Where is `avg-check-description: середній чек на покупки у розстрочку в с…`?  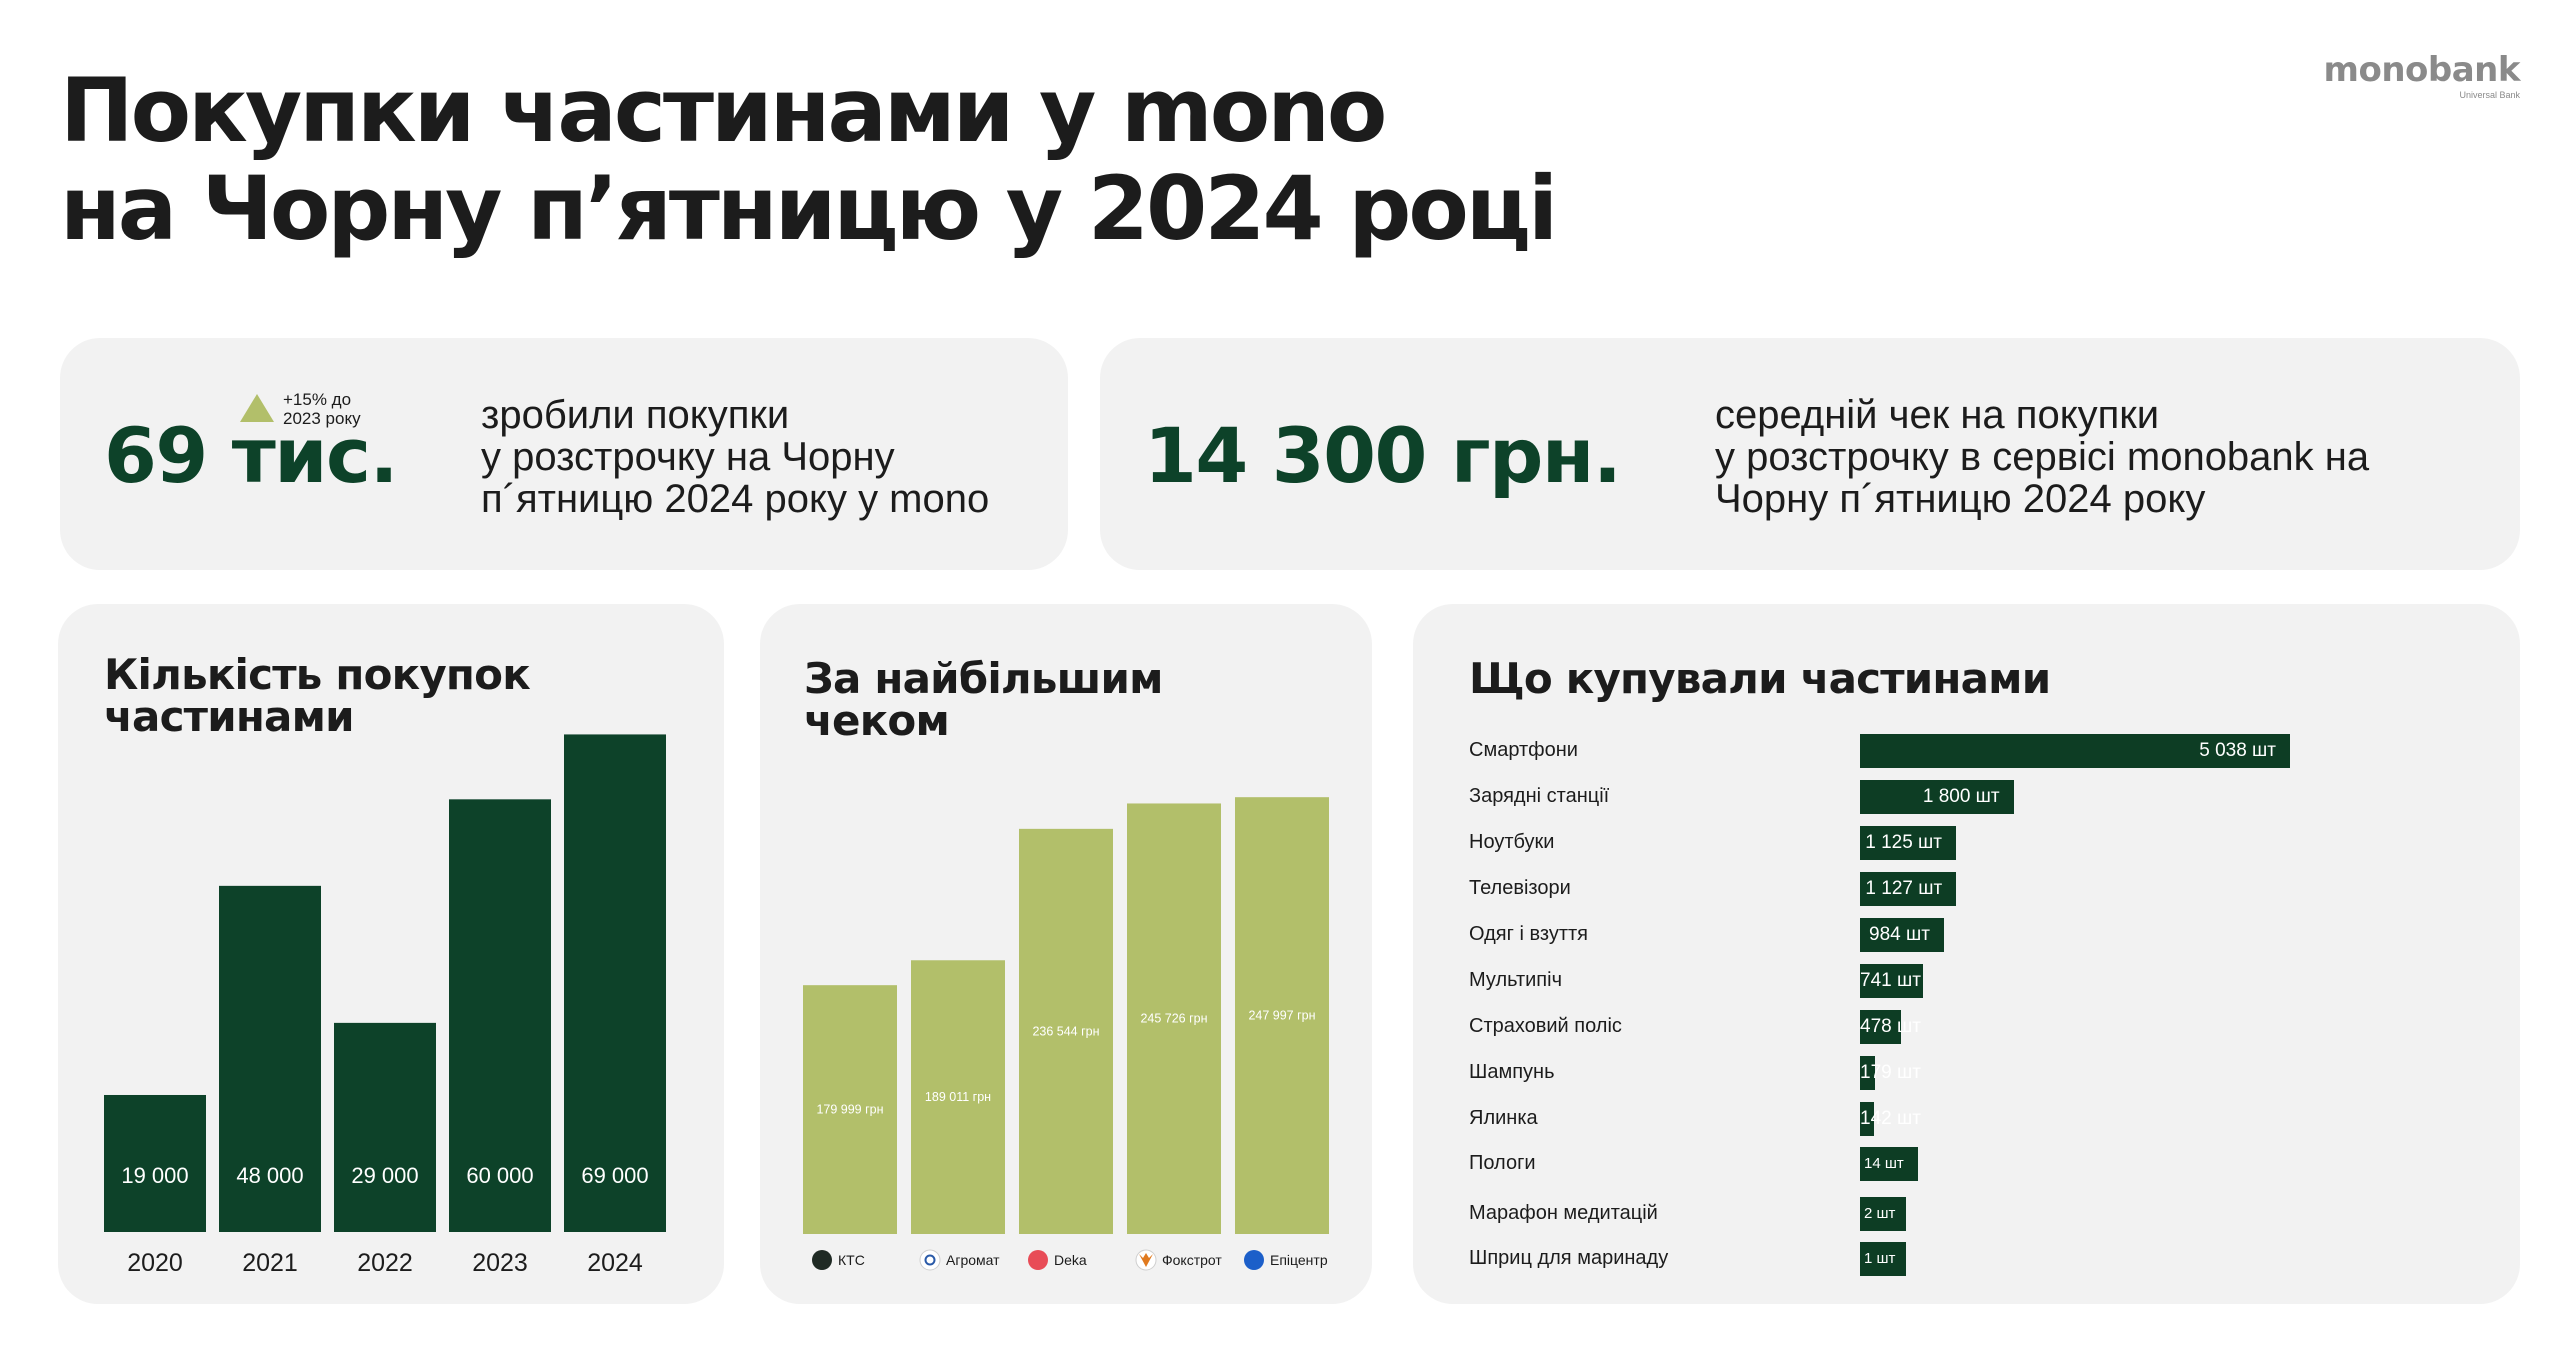
avg-check-description: середній чек на покупки у розстрочку в с… is located at coordinates (2042, 457).